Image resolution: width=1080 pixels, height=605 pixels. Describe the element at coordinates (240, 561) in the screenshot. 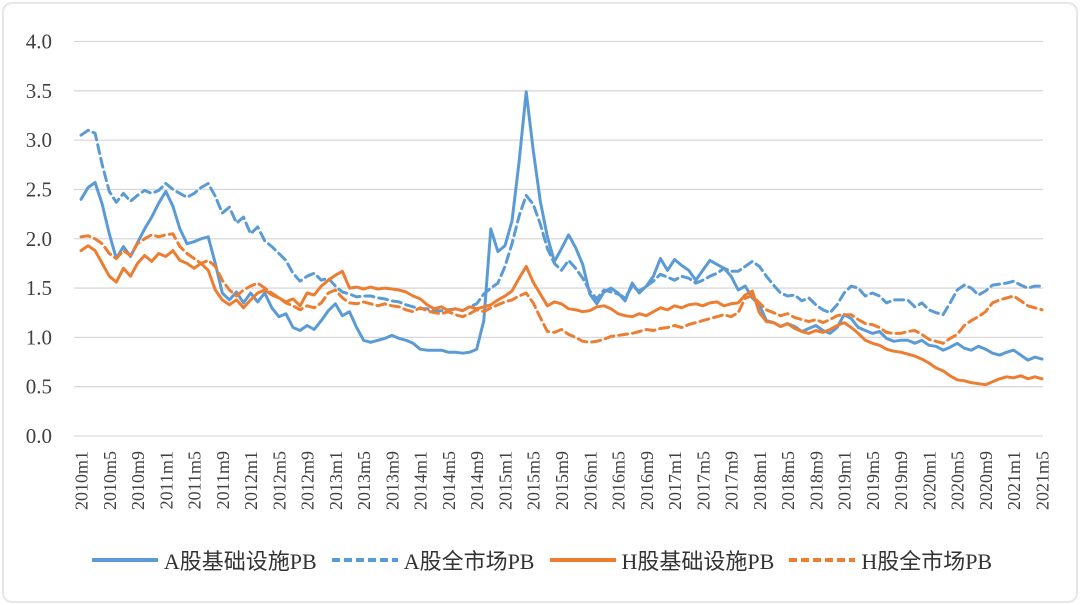

I see `legend-label: A股基础设施PB` at that location.